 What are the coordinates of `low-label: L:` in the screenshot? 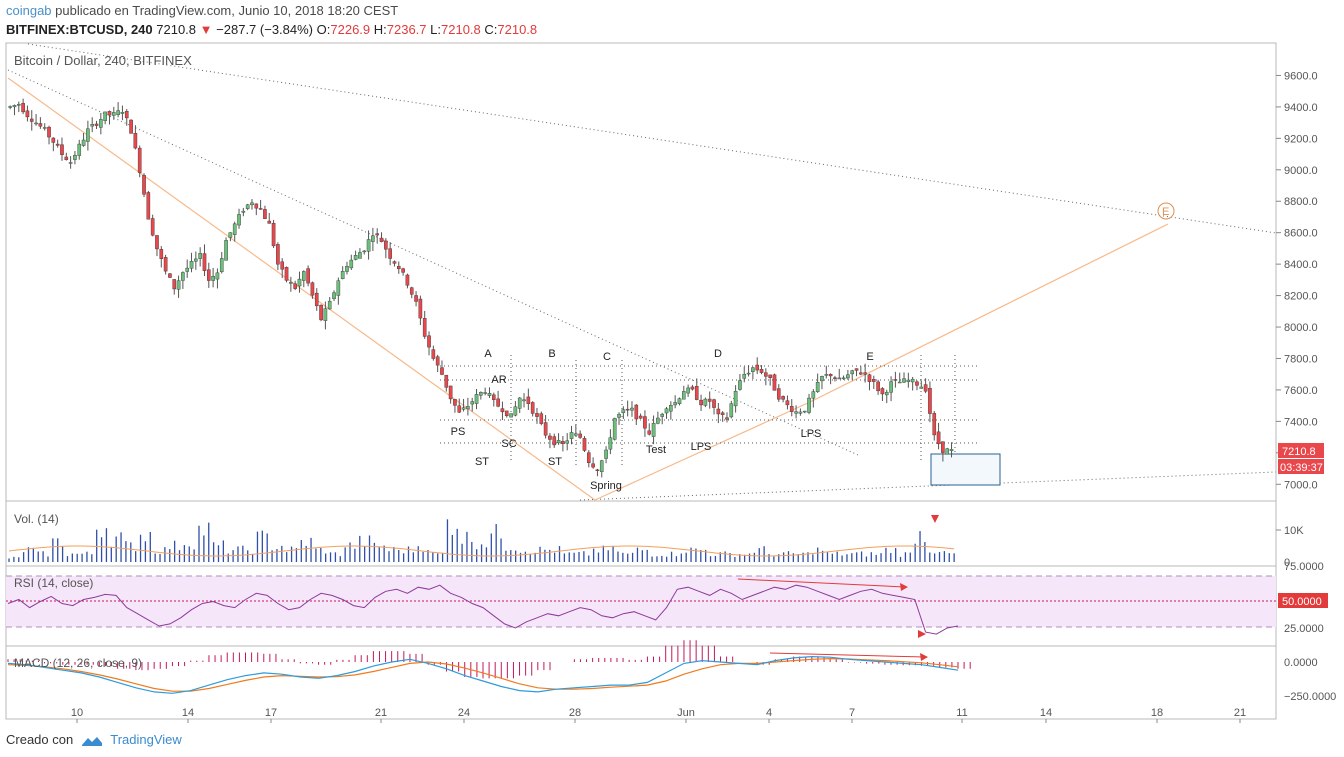 It's located at (435, 29).